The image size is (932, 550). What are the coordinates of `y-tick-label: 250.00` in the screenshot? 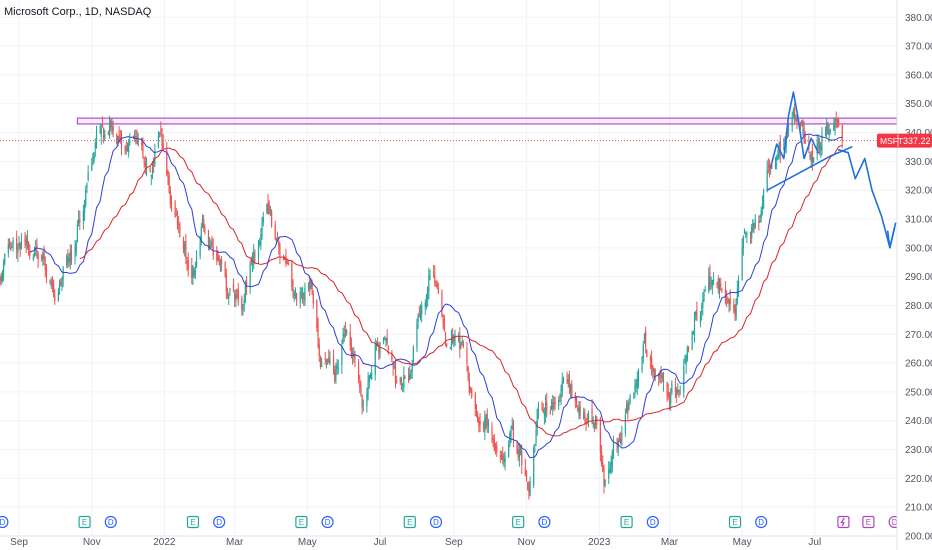 It's located at (918, 392).